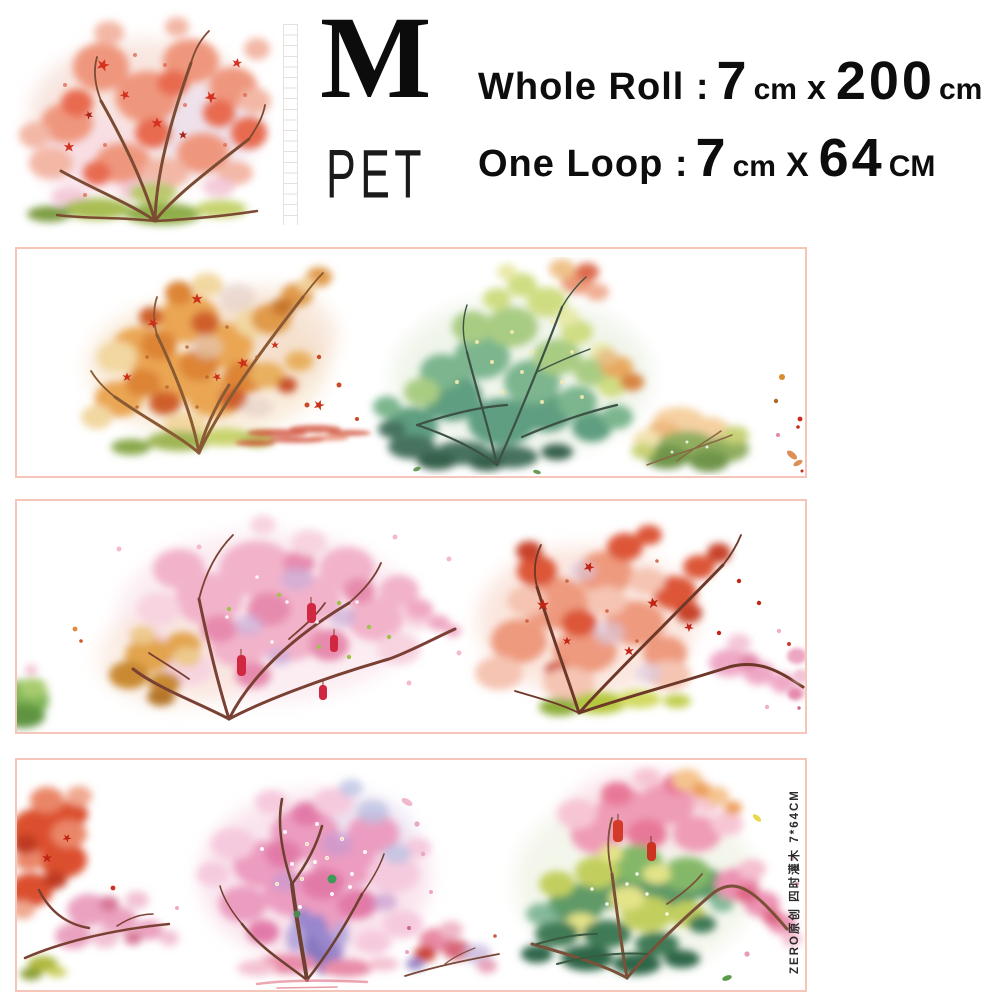 The width and height of the screenshot is (1000, 1000). I want to click on one-loop-width: 7, so click(712, 158).